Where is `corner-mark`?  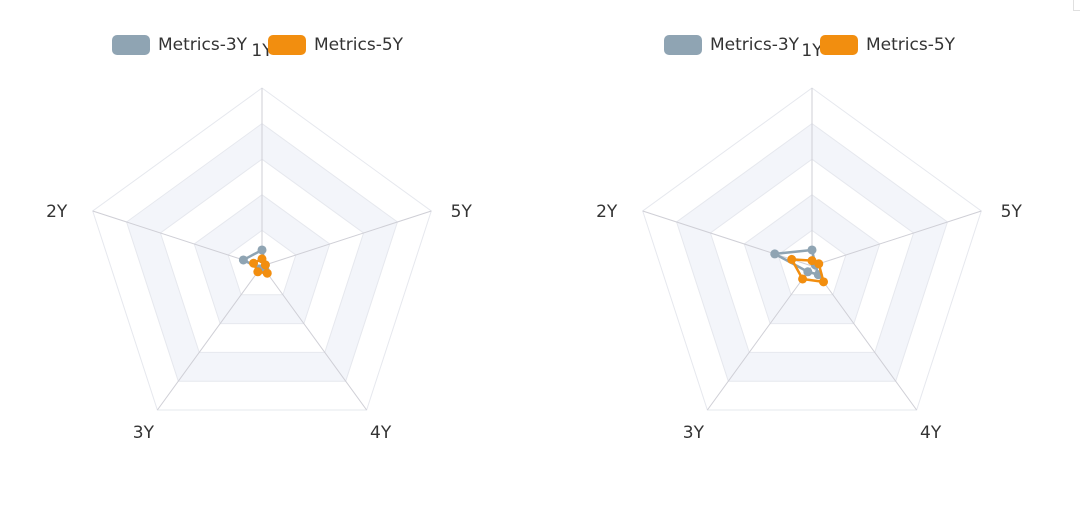 corner-mark is located at coordinates (1076, 5).